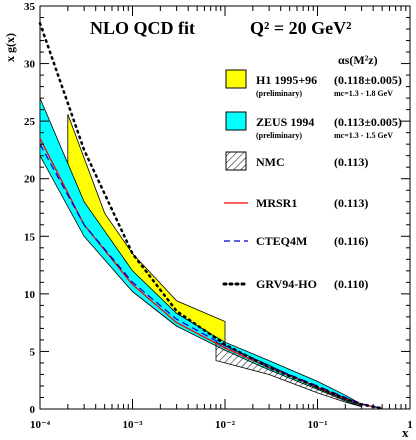 The image size is (416, 440). Describe the element at coordinates (281, 241) in the screenshot. I see `legend-label: CTEQ4M` at that location.